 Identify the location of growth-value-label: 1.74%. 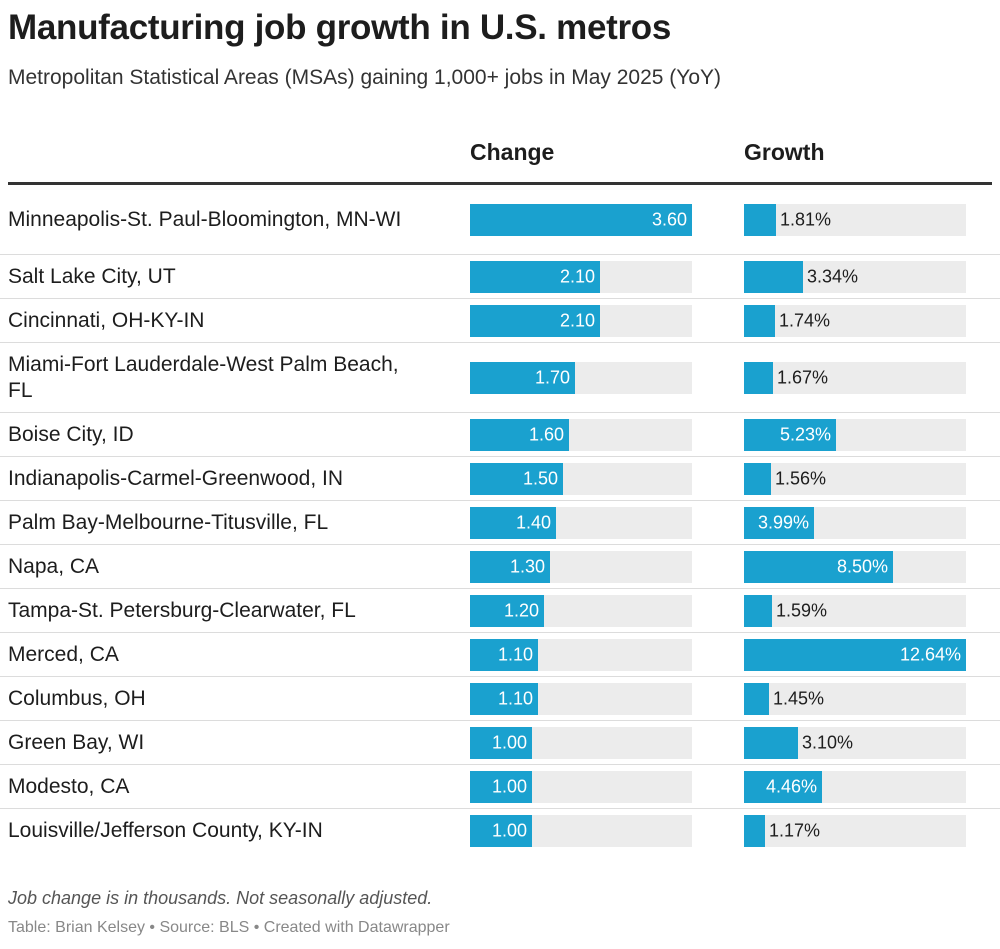
(805, 320).